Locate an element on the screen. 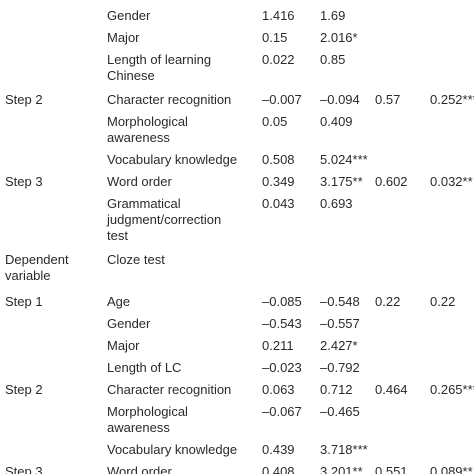 The width and height of the screenshot is (474, 474). variable-cell: Length of learning is located at coordinates (159, 59).